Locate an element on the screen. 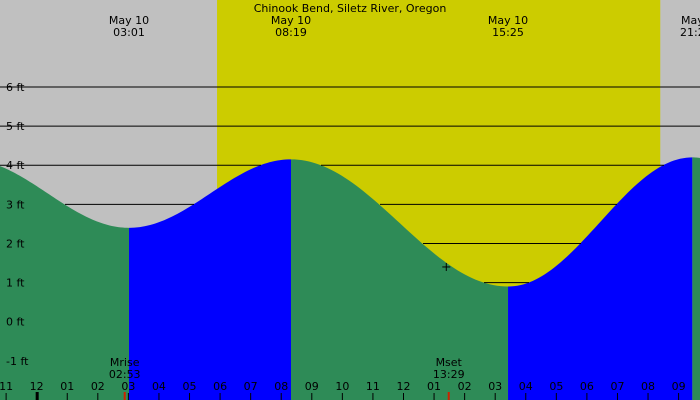 This screenshot has width=700, height=400. y-tick-label: 5 ft is located at coordinates (15, 126).